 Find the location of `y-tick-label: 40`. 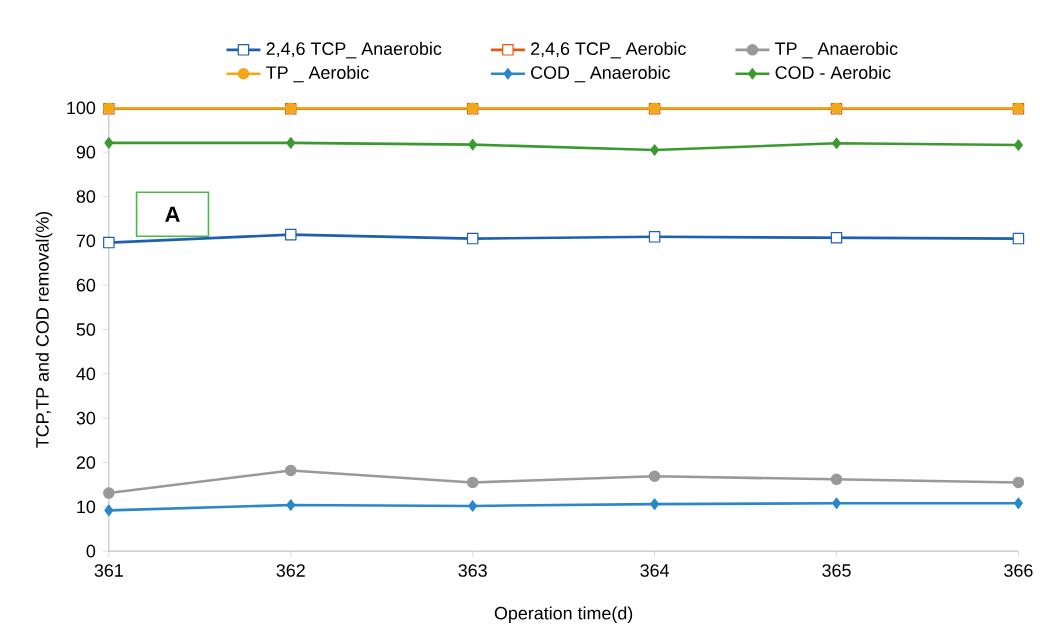

y-tick-label: 40 is located at coordinates (86, 374).